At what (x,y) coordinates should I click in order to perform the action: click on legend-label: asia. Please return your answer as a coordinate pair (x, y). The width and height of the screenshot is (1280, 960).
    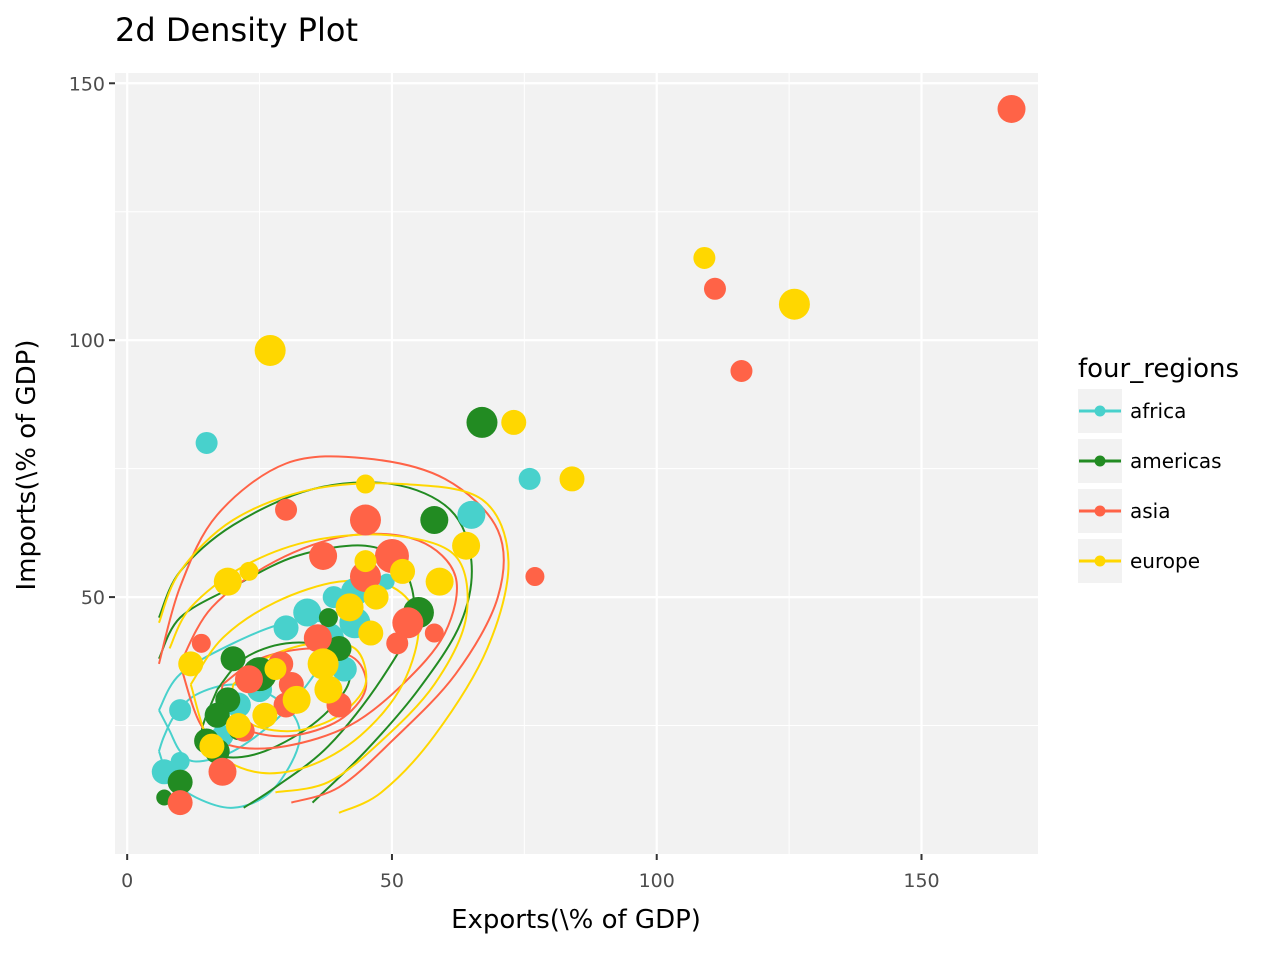
    Looking at the image, I should click on (1150, 511).